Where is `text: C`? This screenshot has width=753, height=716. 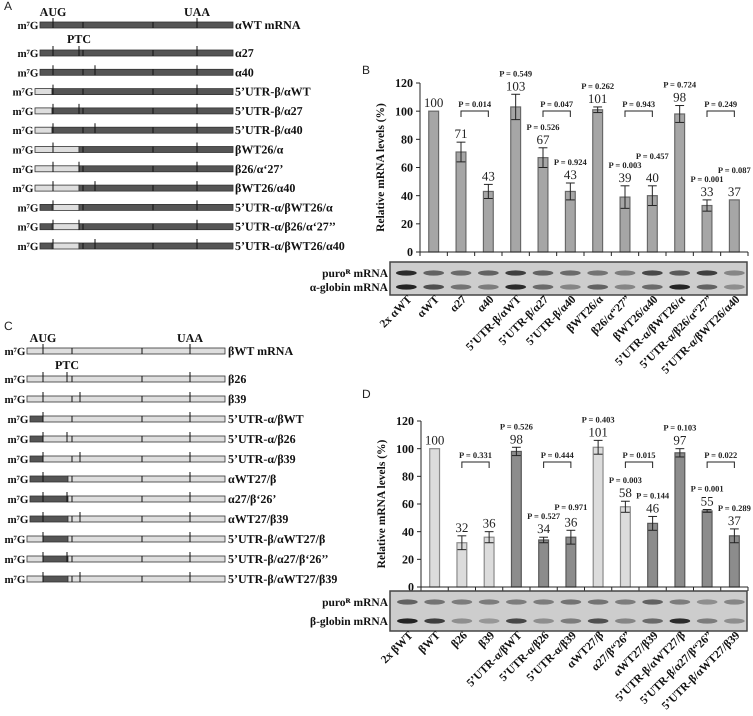 text: C is located at coordinates (8, 326).